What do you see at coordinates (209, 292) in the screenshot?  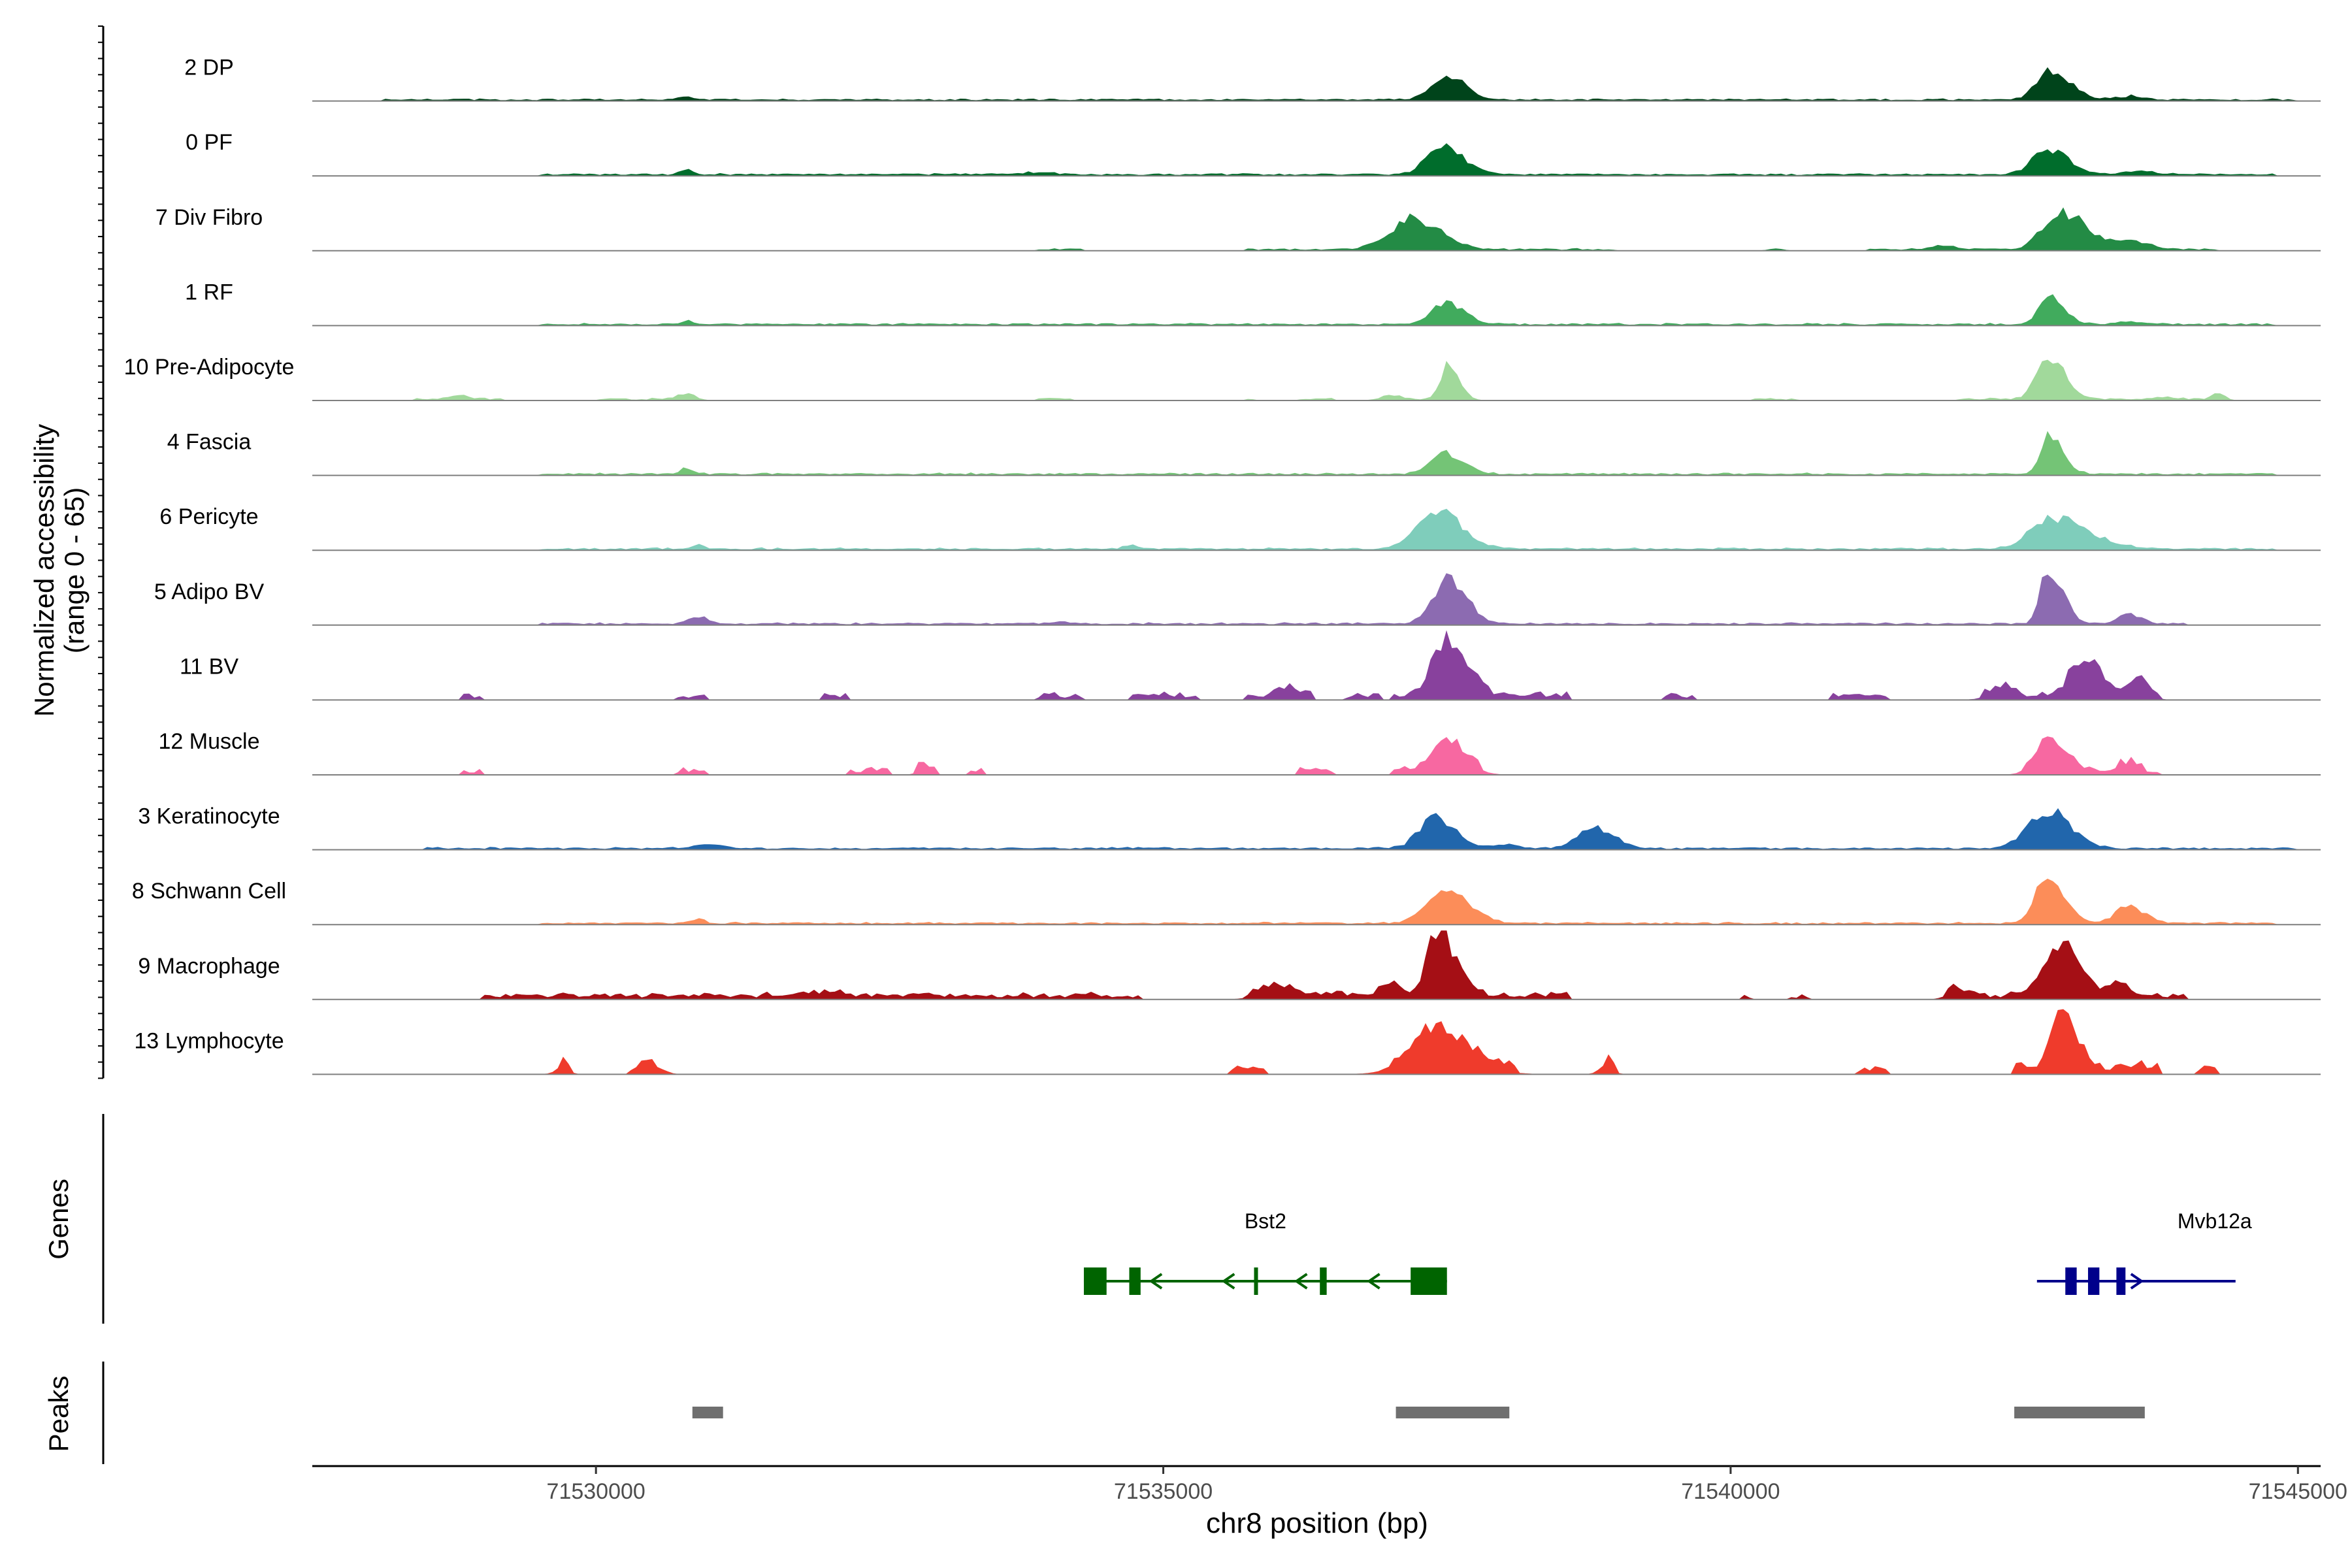 I see `track-label-1-rf: 1 RF` at bounding box center [209, 292].